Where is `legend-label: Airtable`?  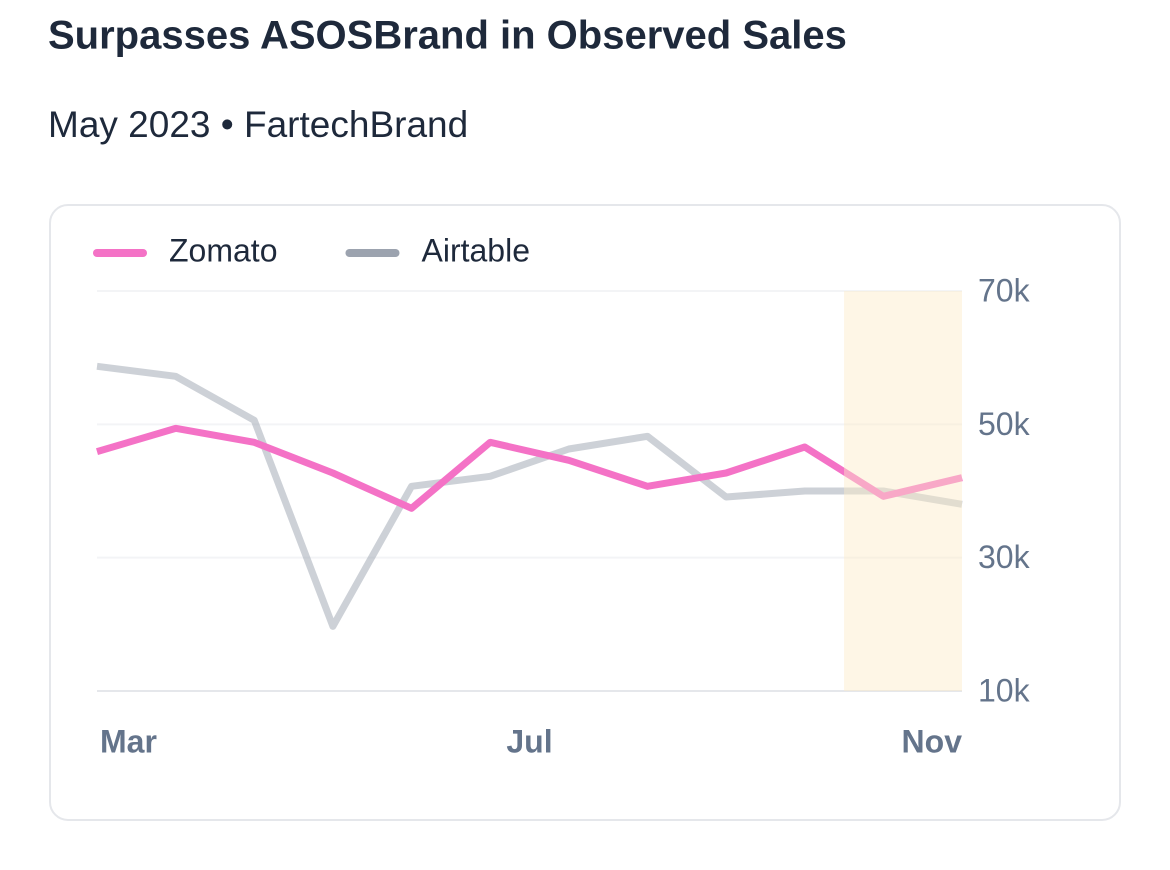 legend-label: Airtable is located at coordinates (475, 250).